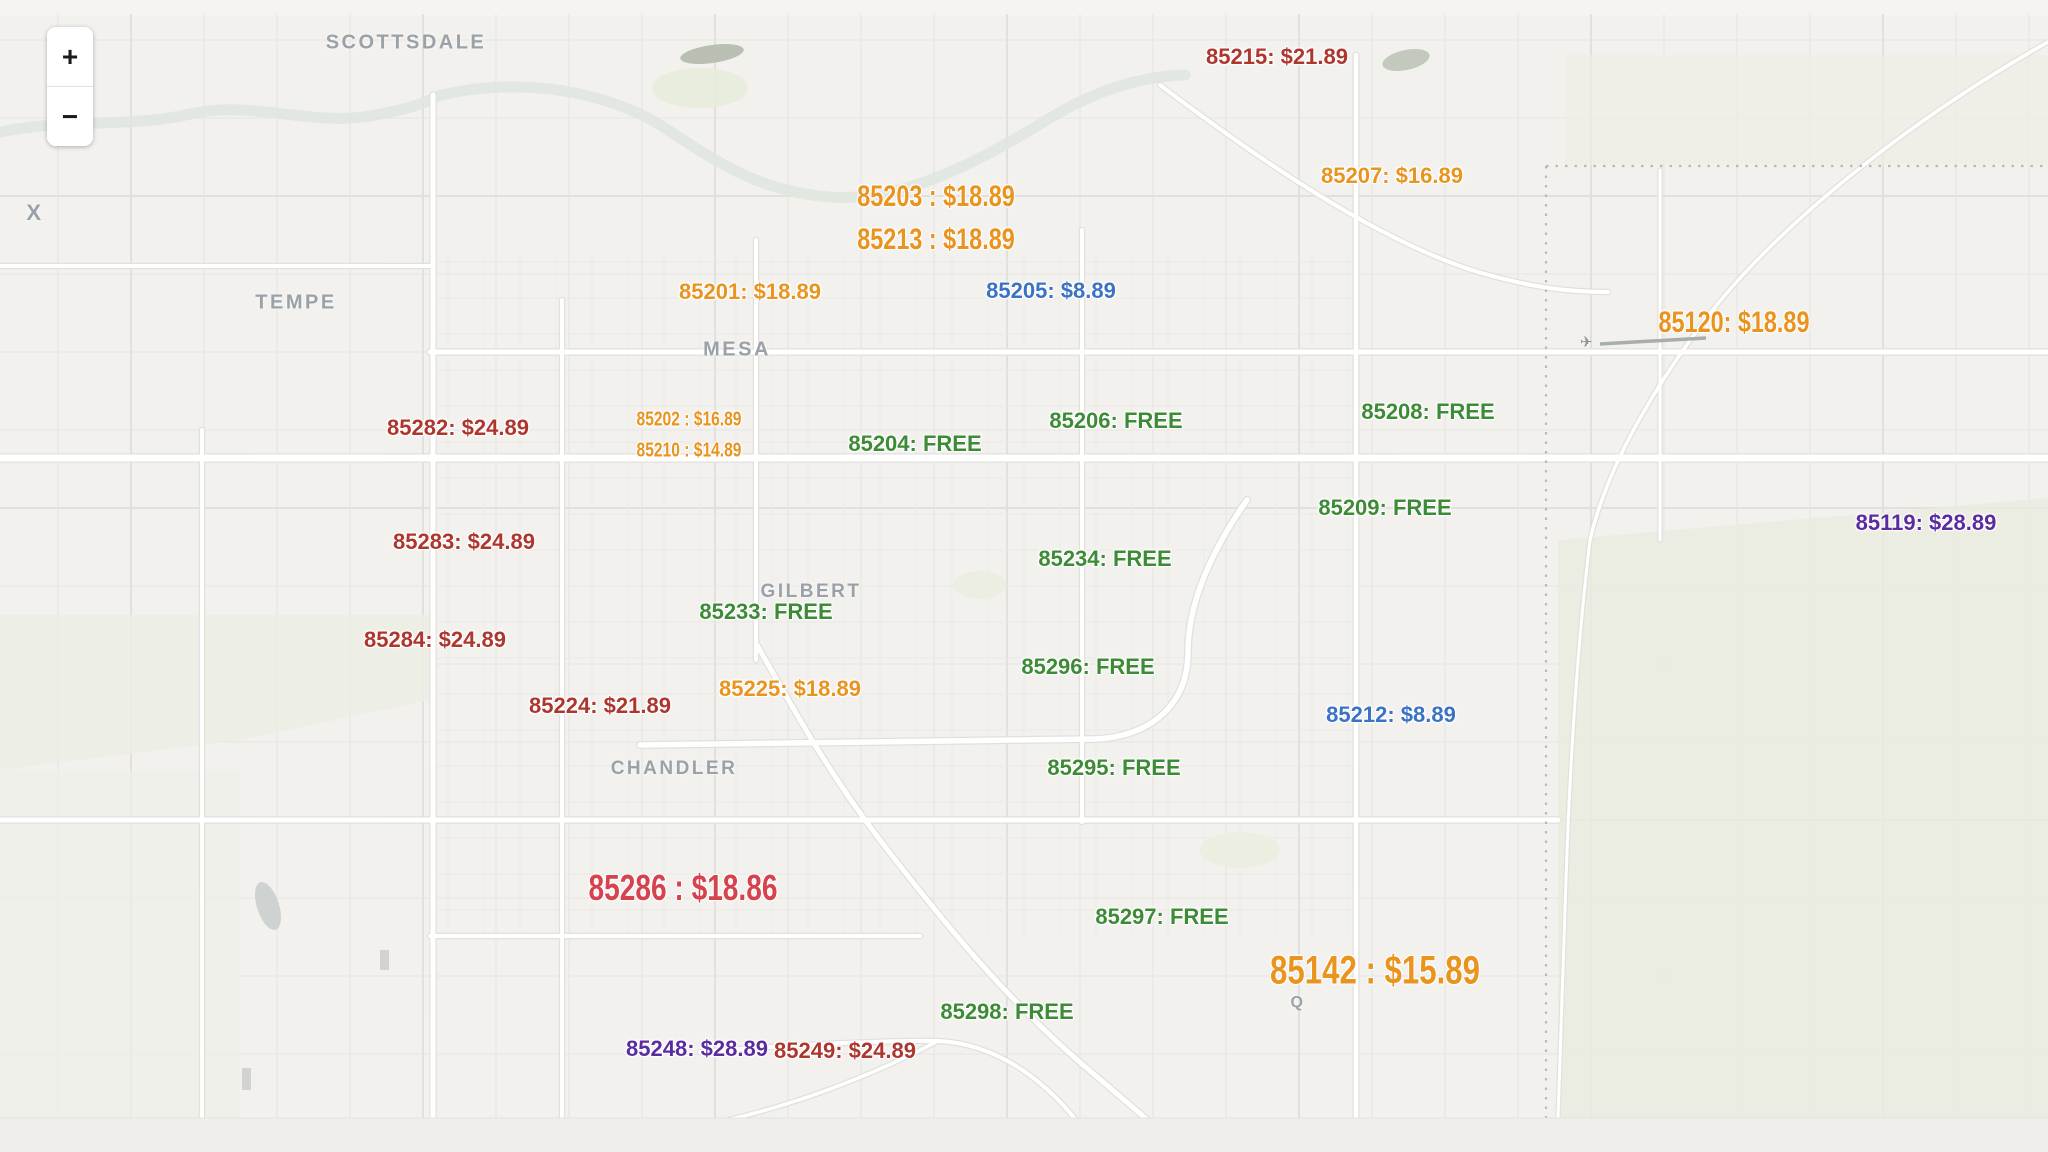 The height and width of the screenshot is (1152, 2048). What do you see at coordinates (683, 887) in the screenshot?
I see `price-label-85286: 85286 : $18.86` at bounding box center [683, 887].